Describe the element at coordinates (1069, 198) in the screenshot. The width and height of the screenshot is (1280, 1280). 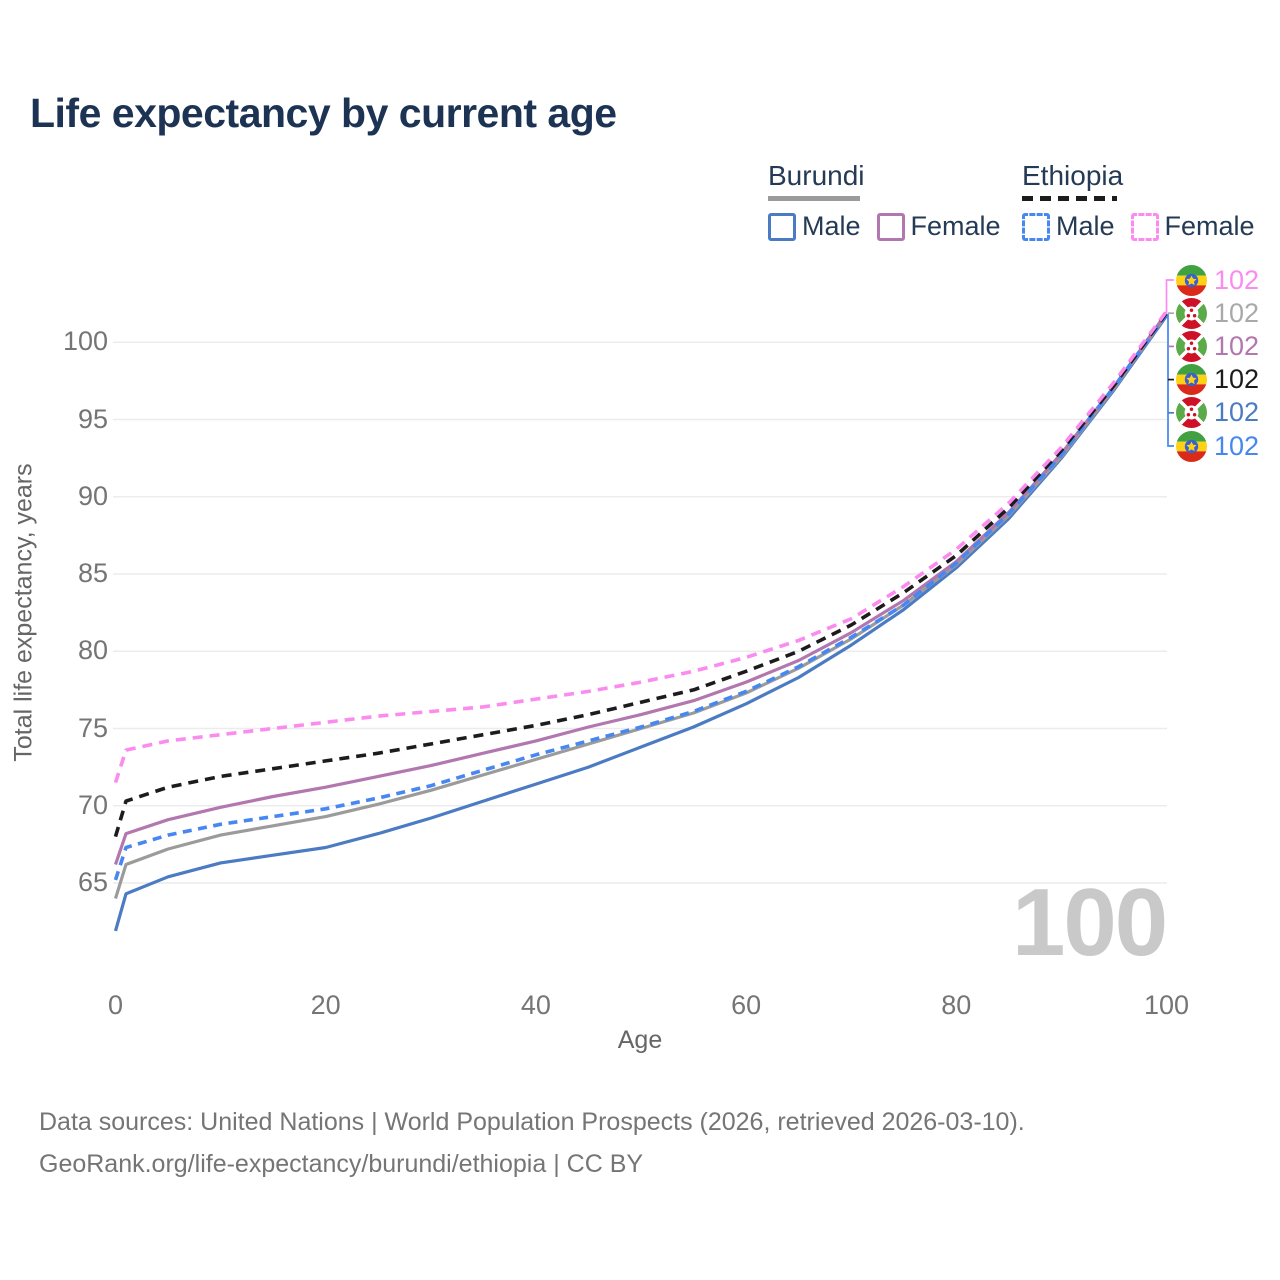
I see `legend-ethiopia-underline` at that location.